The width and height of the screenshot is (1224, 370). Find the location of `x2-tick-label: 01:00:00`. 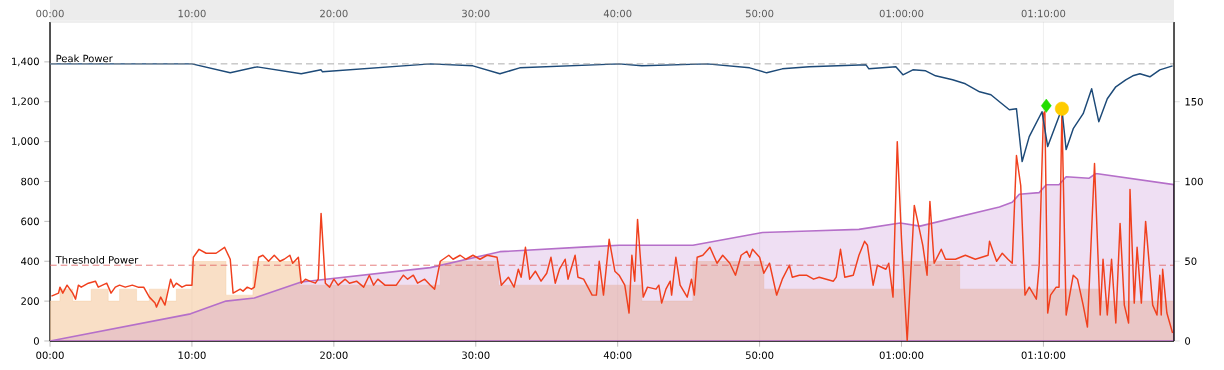

x2-tick-label: 01:00:00 is located at coordinates (901, 355).